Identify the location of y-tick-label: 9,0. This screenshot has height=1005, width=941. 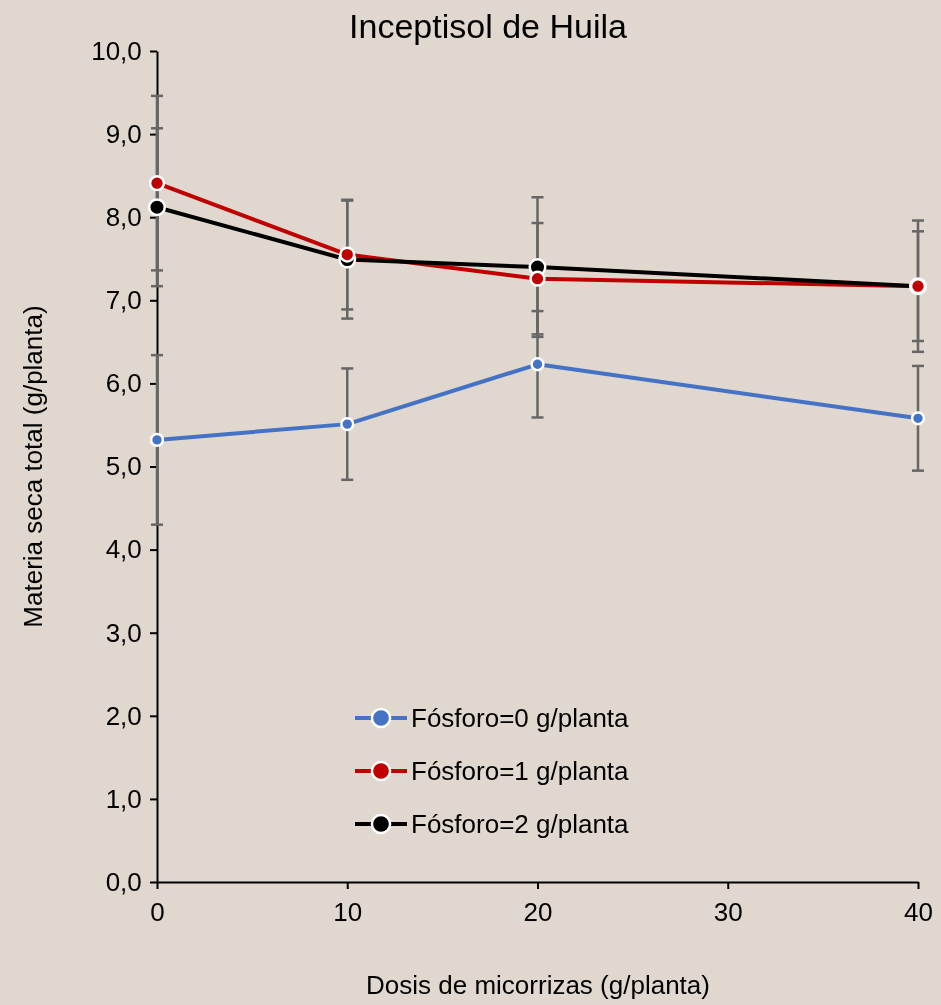
(123, 133).